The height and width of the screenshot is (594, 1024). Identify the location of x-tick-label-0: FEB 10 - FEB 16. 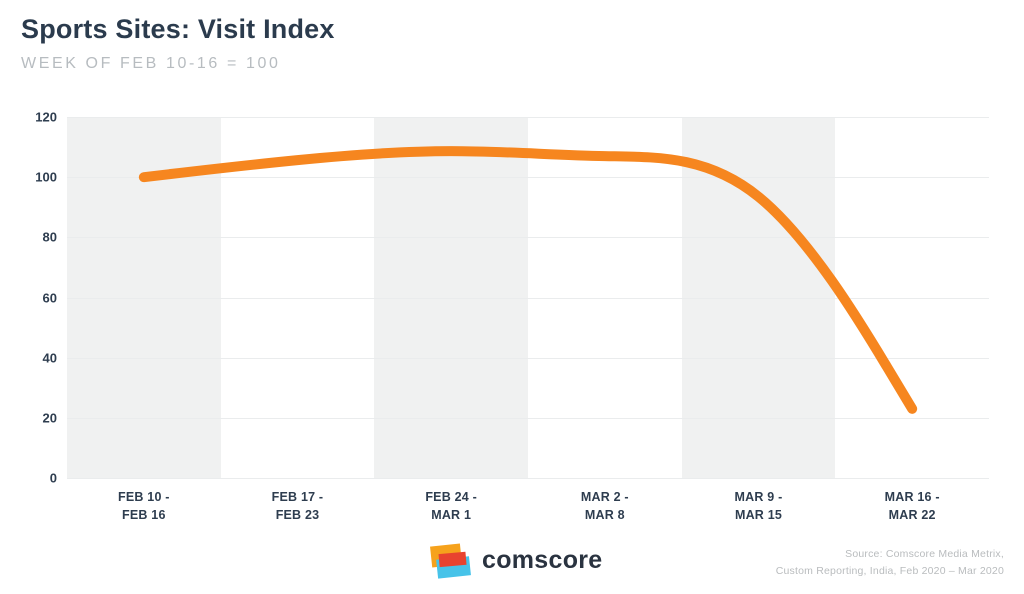
(144, 506).